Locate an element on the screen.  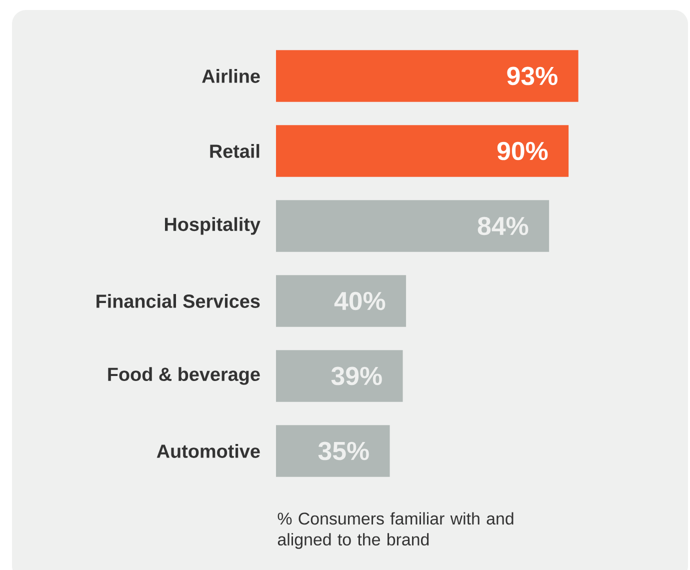
y-tick-label: Retail is located at coordinates (235, 151).